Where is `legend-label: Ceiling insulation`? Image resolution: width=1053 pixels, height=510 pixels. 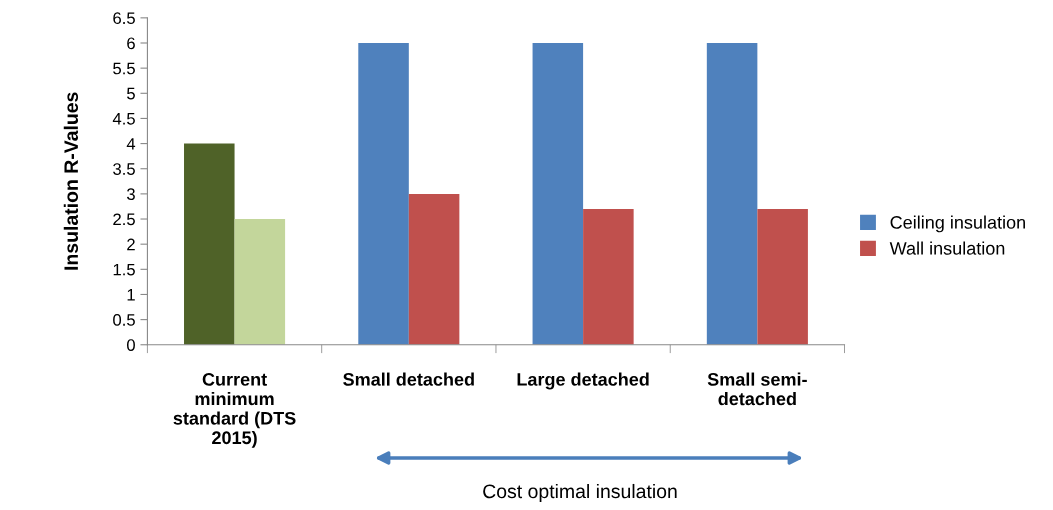
legend-label: Ceiling insulation is located at coordinates (957, 224).